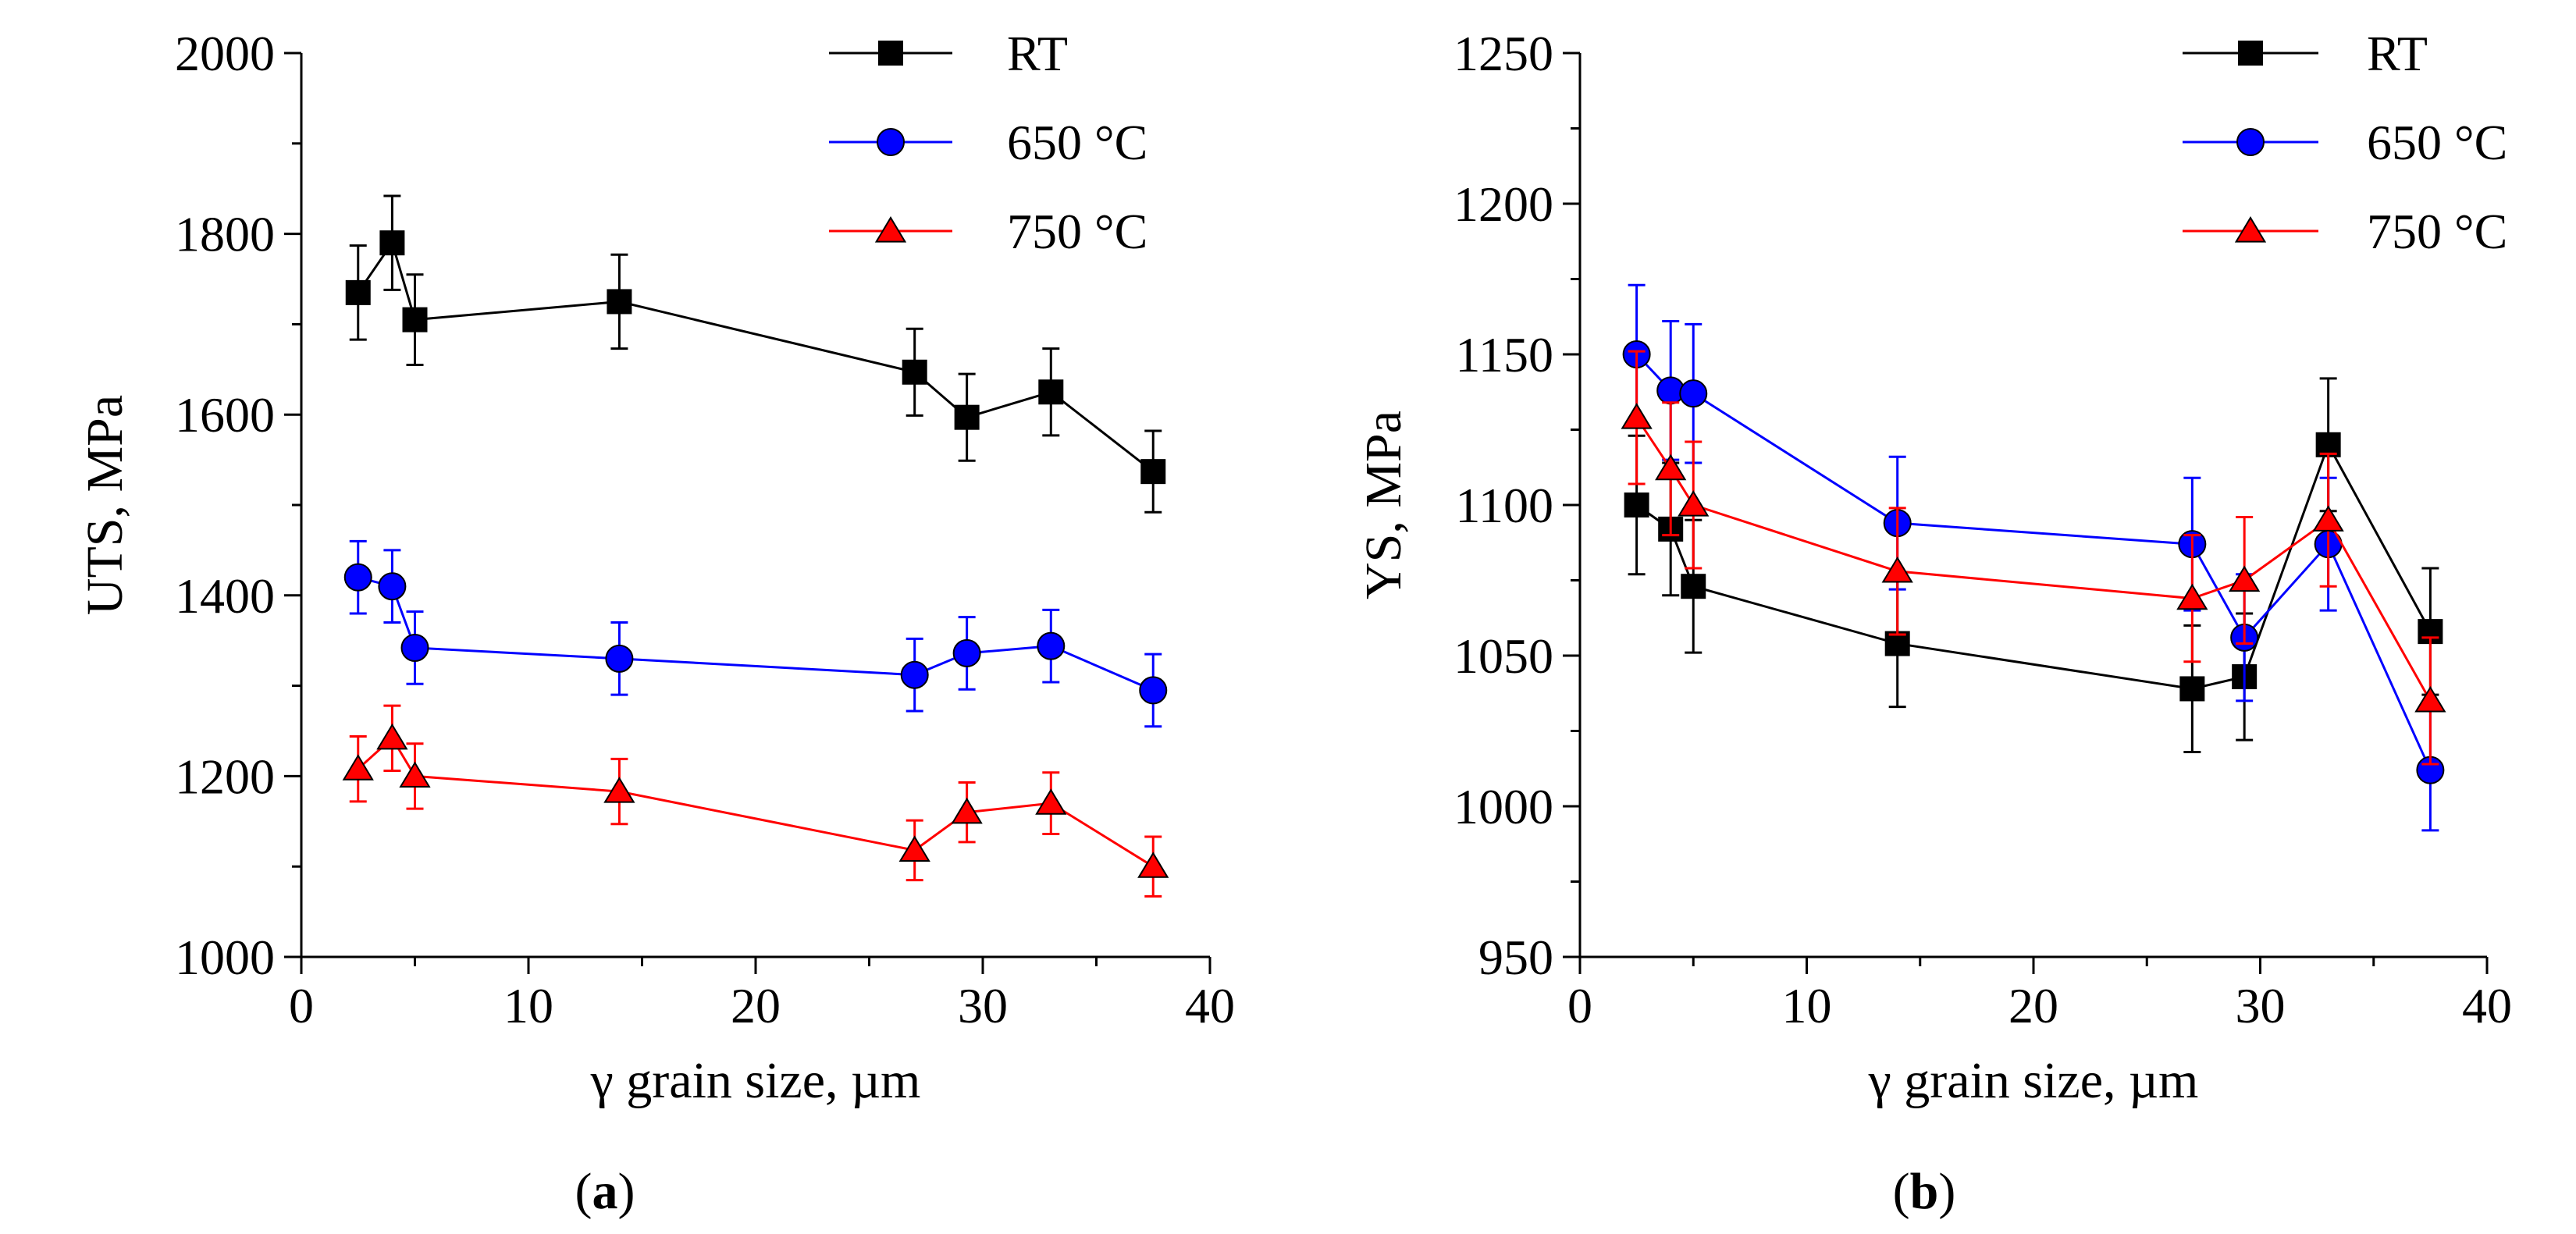 This screenshot has height=1234, width=2576. What do you see at coordinates (1503, 806) in the screenshot?
I see `panel-b-y-tick-label: 1000` at bounding box center [1503, 806].